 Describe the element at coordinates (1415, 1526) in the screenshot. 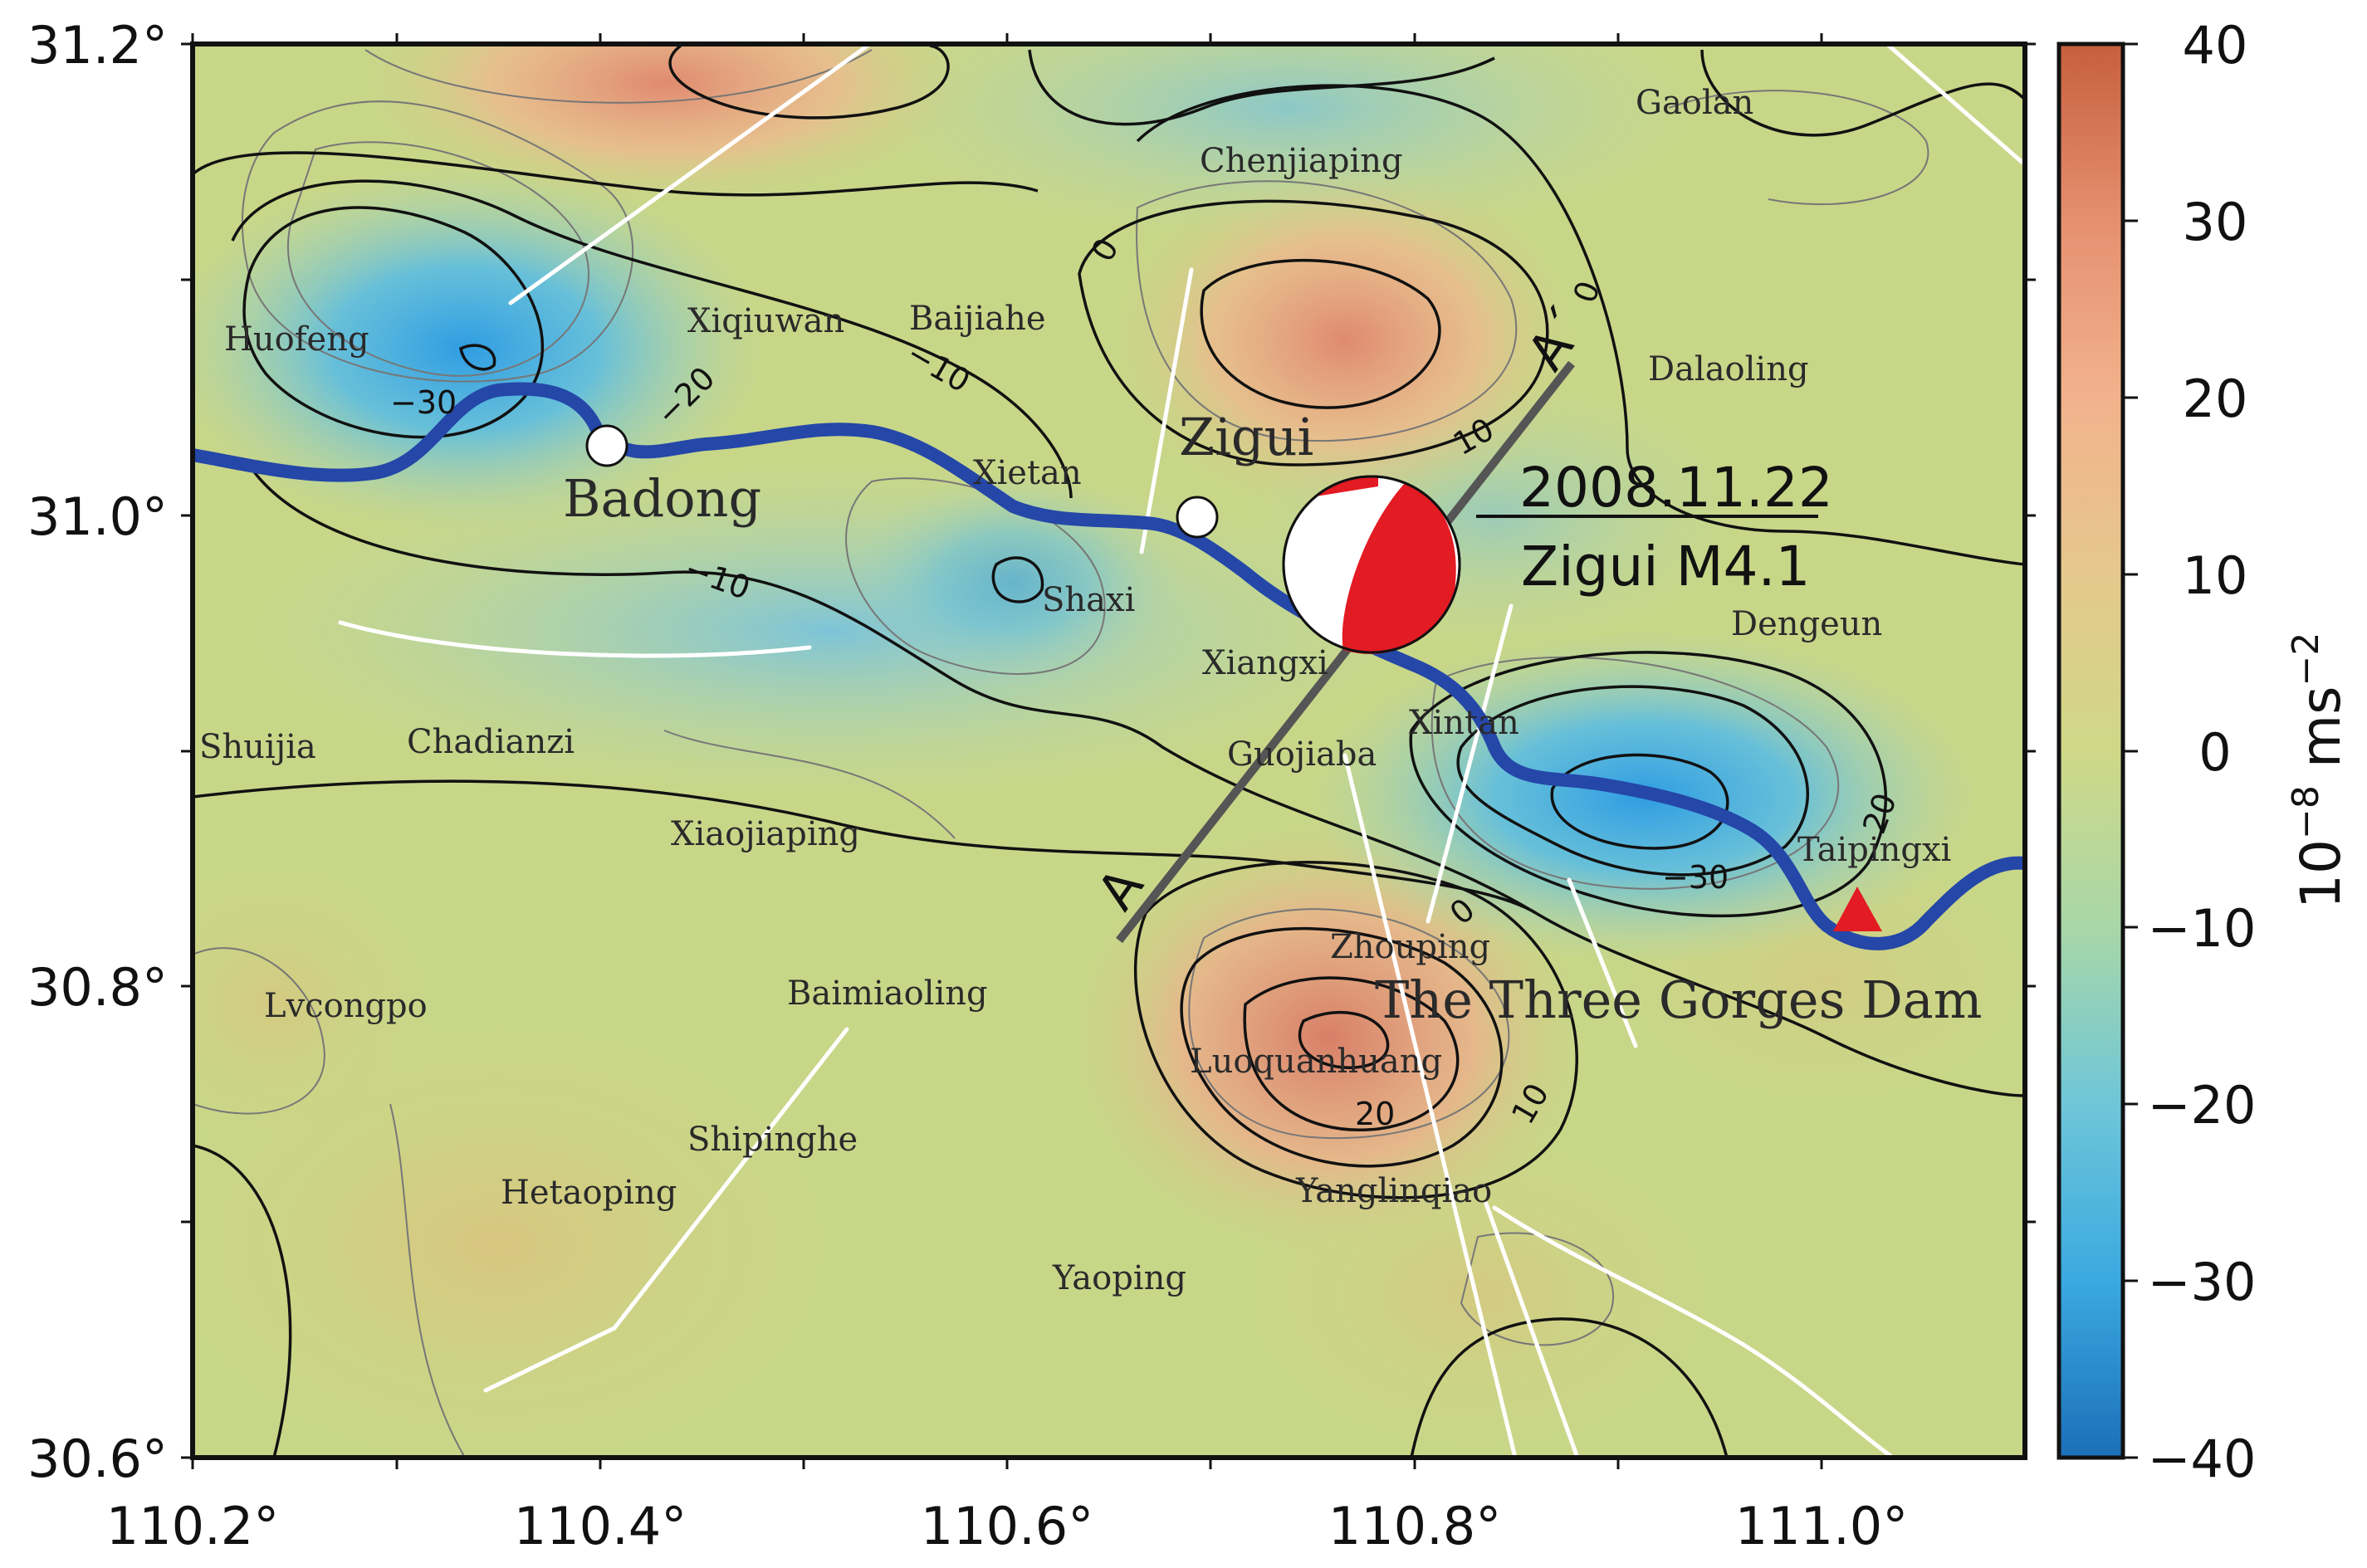

I see `x-tick-label: 110.8°` at that location.